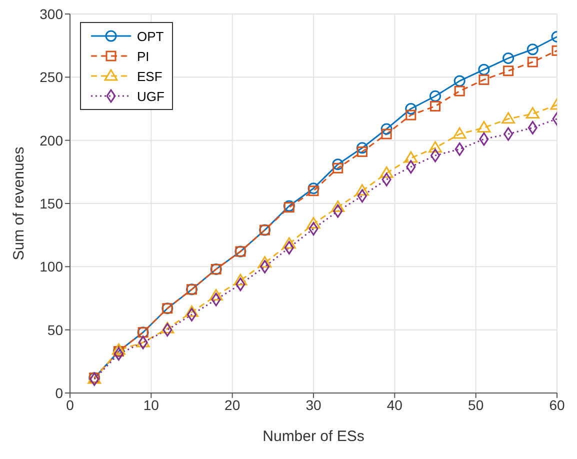  What do you see at coordinates (151, 404) in the screenshot?
I see `x-tick-label: 10` at bounding box center [151, 404].